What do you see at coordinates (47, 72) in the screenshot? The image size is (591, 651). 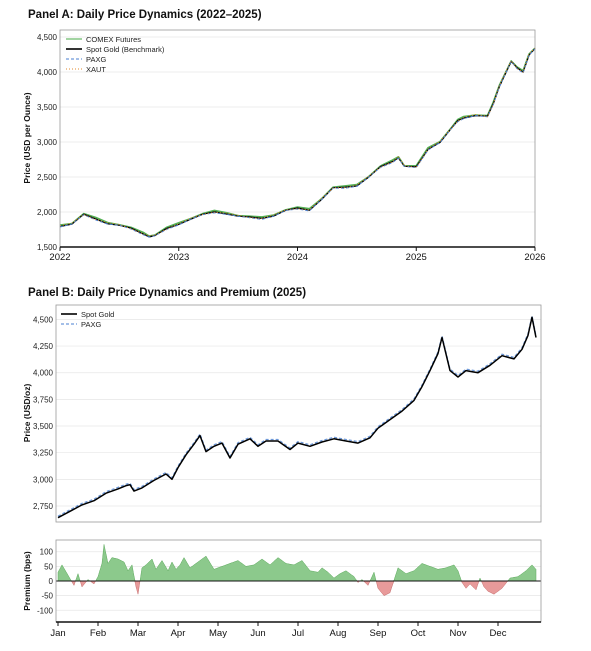 I see `panel-a-ytick-label: 4,000` at bounding box center [47, 72].